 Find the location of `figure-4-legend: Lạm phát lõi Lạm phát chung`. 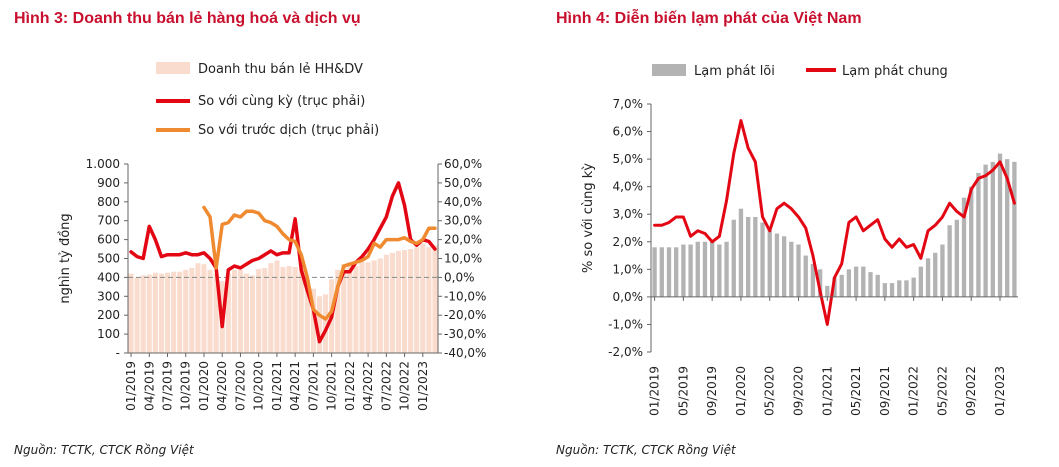

figure-4-legend: Lạm phát lõi Lạm phát chung is located at coordinates (800, 71).